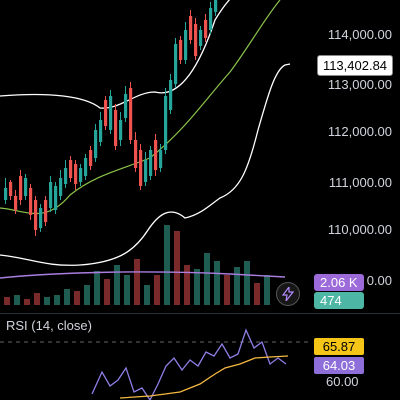  What do you see at coordinates (339, 282) in the screenshot?
I see `volume-badge: 2.06 K` at bounding box center [339, 282].